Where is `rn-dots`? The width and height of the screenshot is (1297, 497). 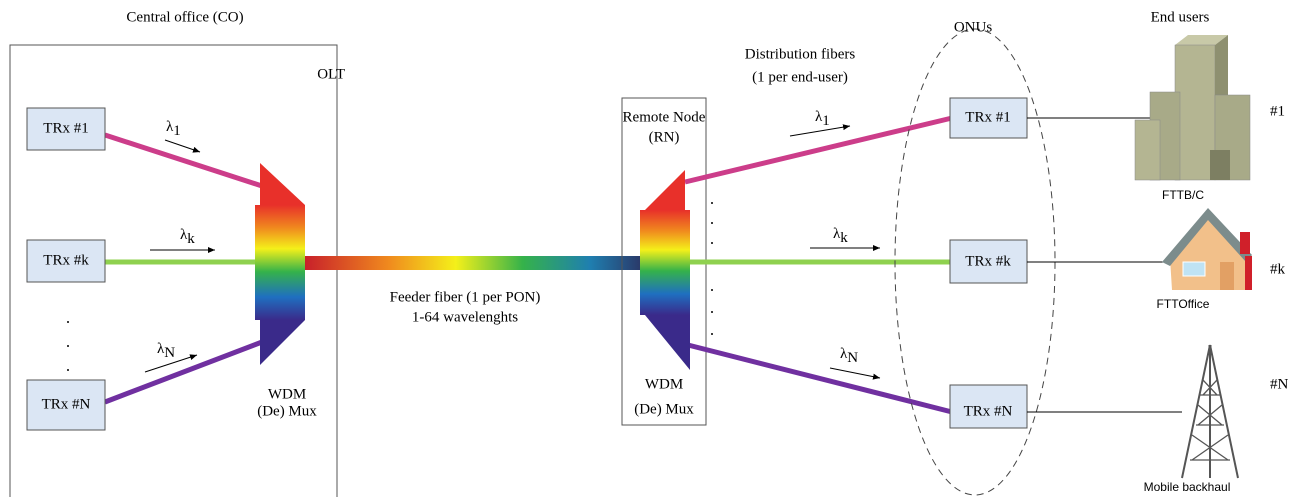 rn-dots is located at coordinates (712, 268).